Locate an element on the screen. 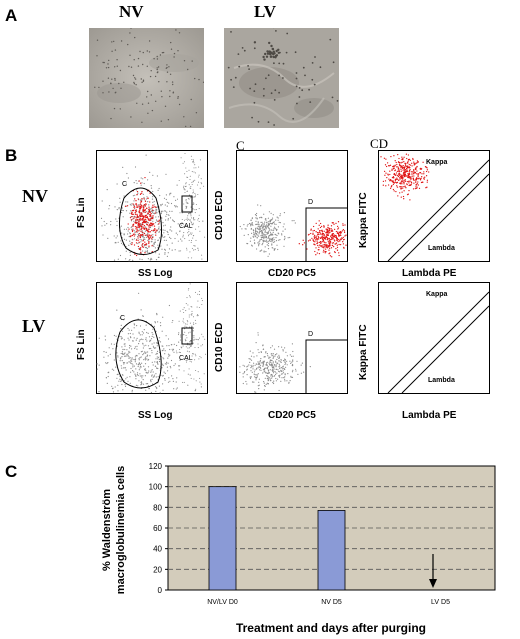 This screenshot has height=639, width=520. y-tick-label: 120 is located at coordinates (156, 466).